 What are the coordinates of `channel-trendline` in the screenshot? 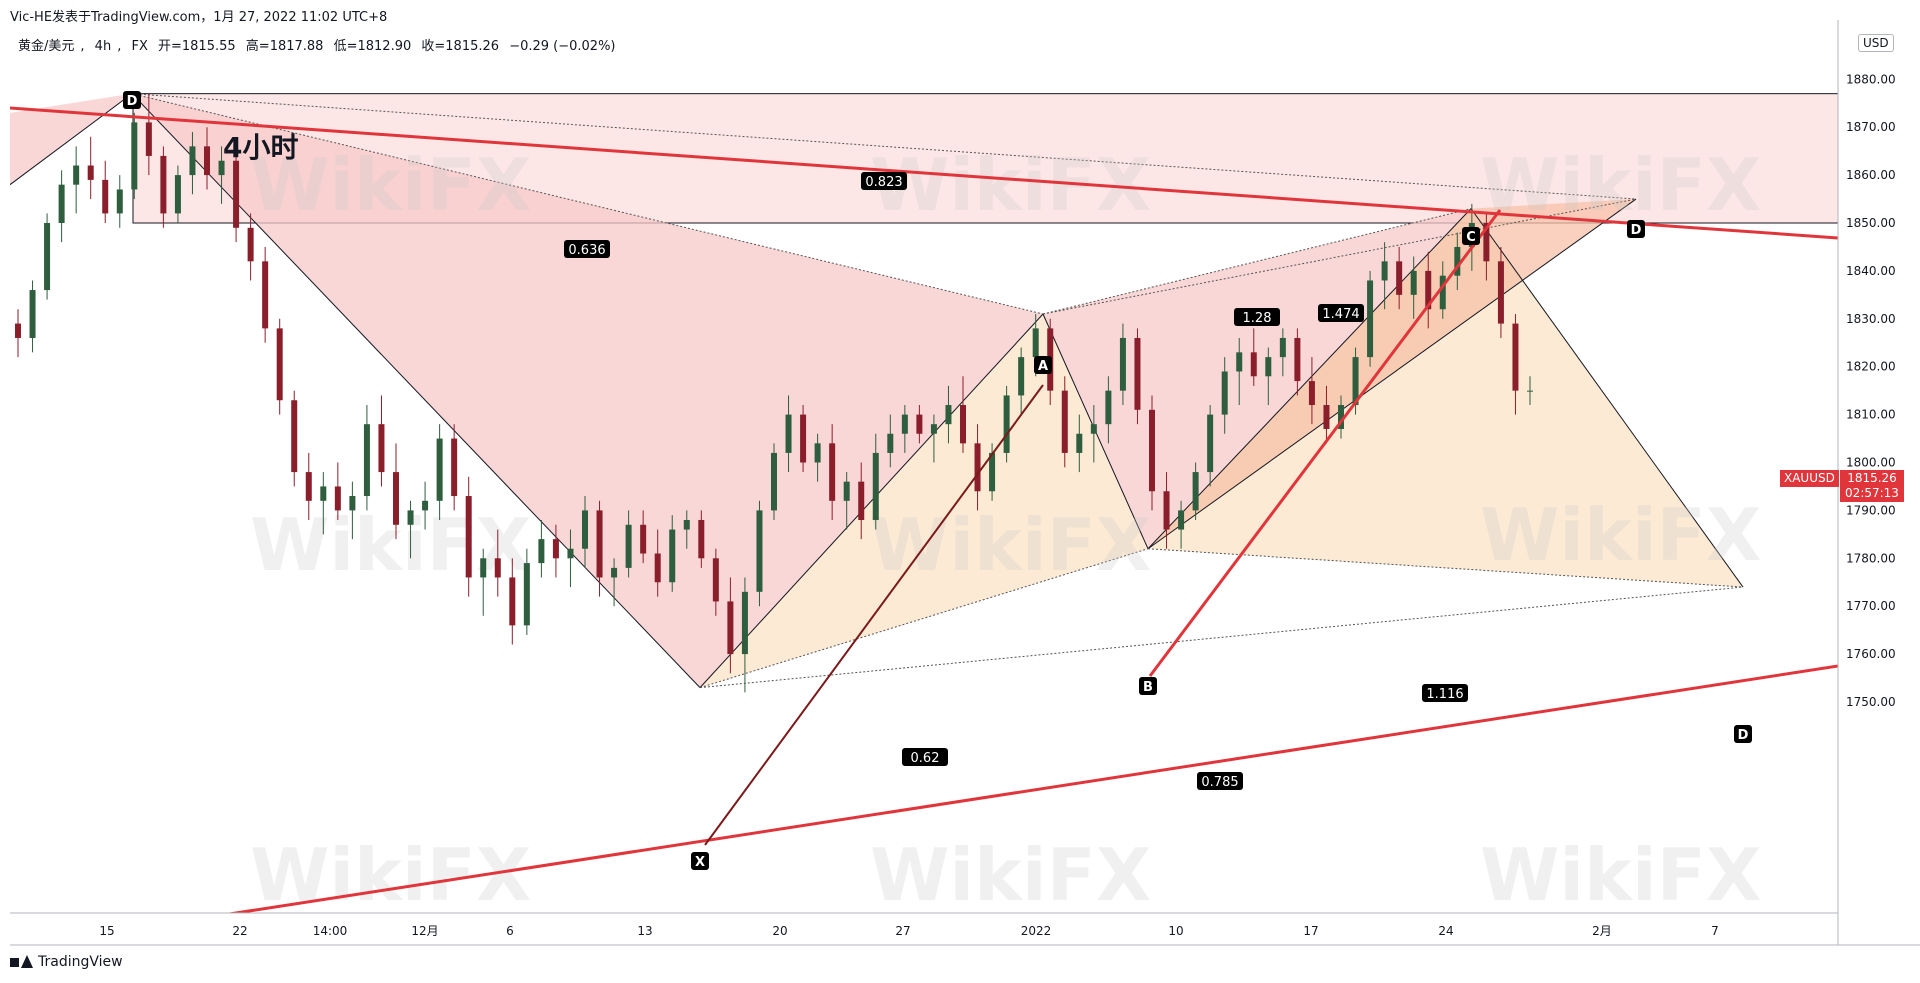 It's located at (1325, 443).